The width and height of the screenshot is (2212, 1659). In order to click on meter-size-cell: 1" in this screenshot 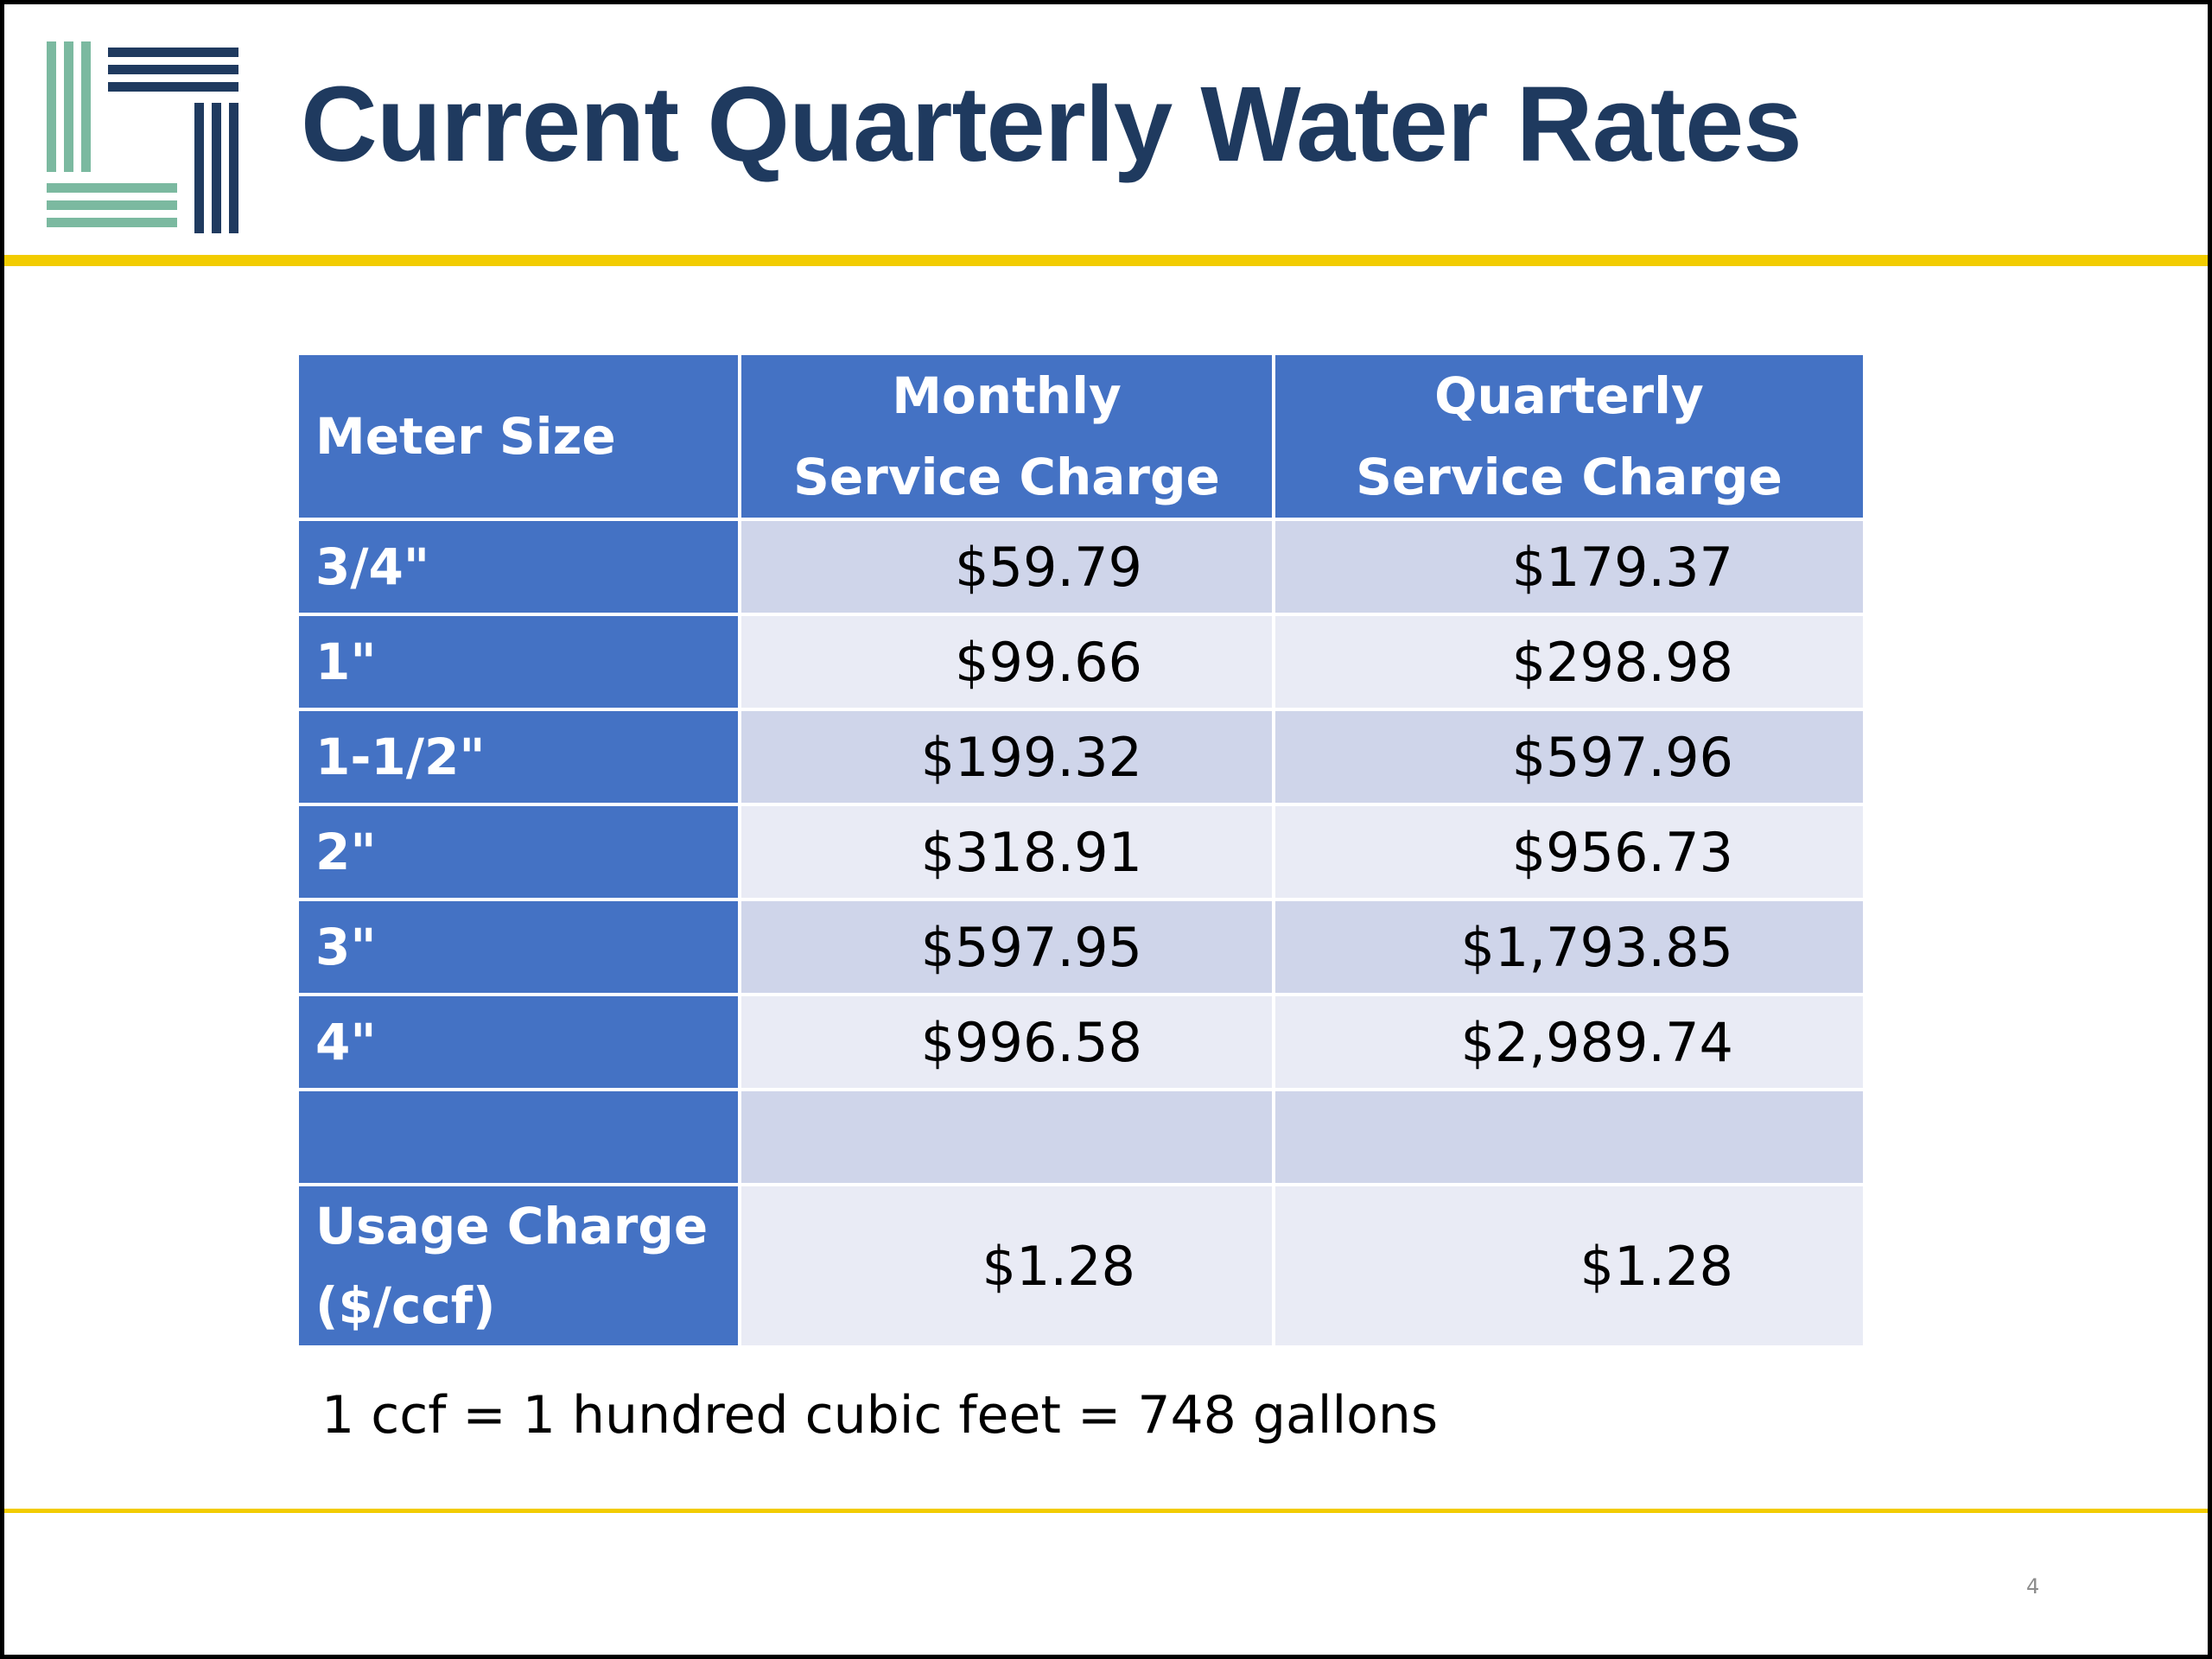, I will do `click(518, 662)`.